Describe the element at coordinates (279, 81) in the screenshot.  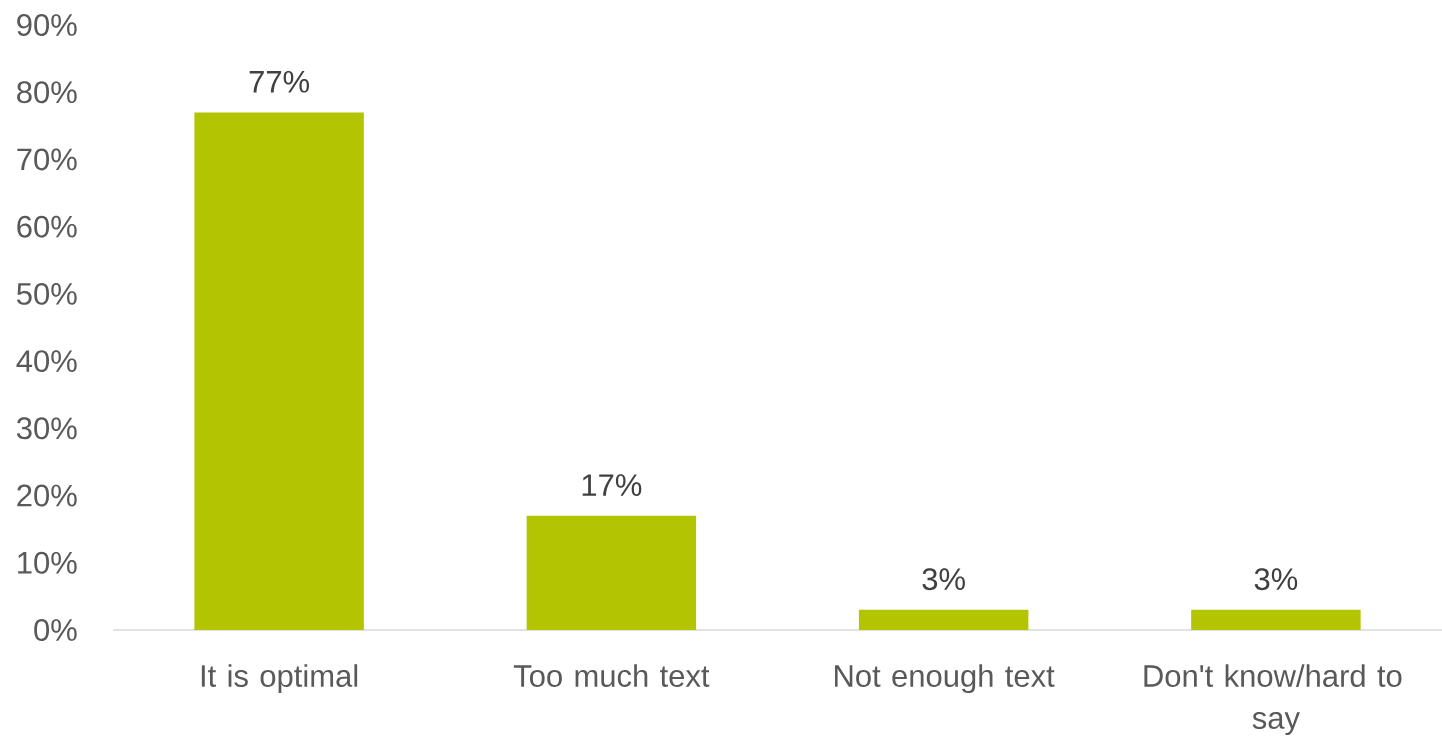
I see `data-label: 77%` at that location.